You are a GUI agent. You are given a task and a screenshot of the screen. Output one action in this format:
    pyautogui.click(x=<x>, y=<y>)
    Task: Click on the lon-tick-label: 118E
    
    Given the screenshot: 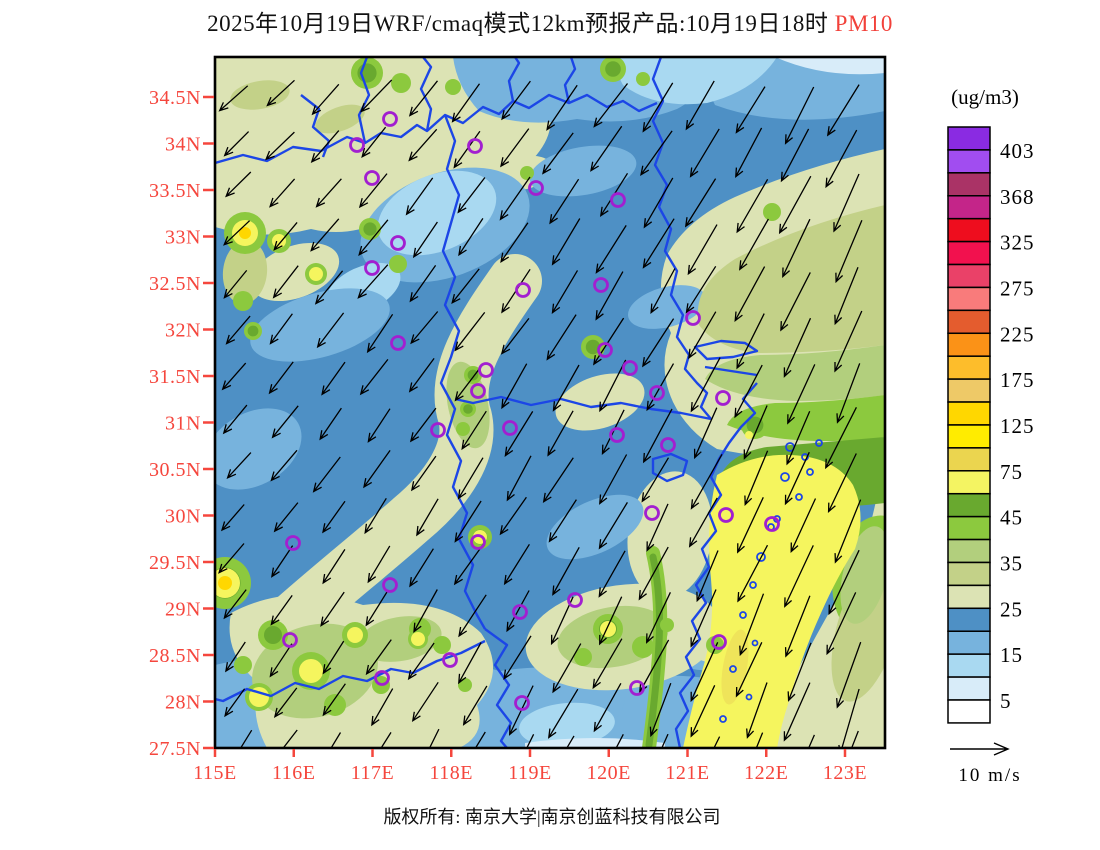 What is the action you would take?
    pyautogui.click(x=451, y=773)
    